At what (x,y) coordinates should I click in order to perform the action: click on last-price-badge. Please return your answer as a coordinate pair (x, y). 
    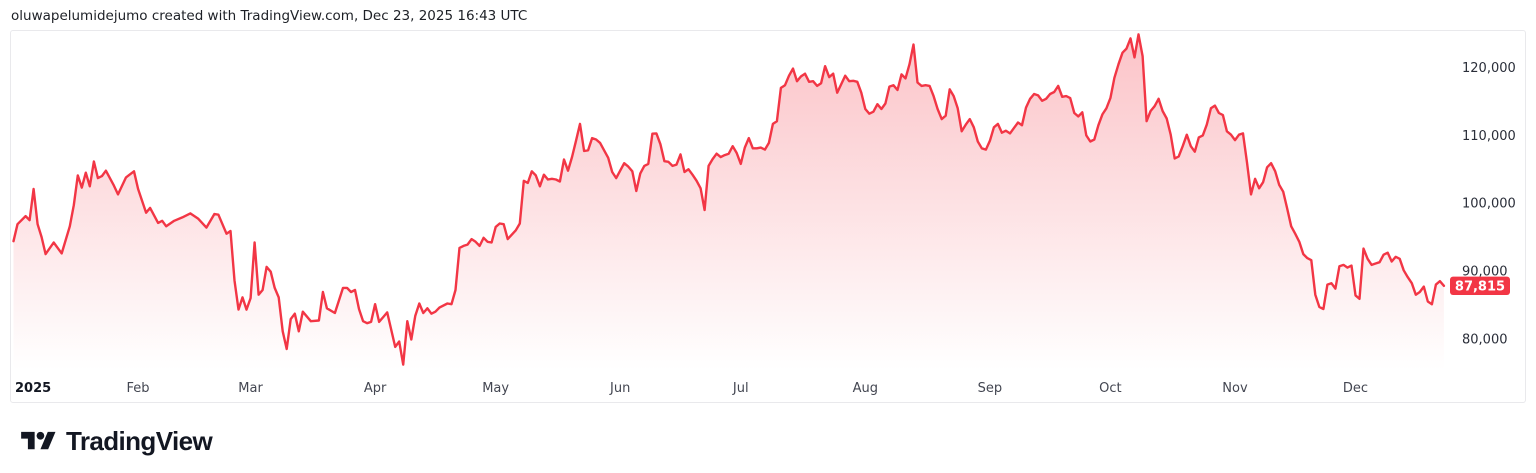
    Looking at the image, I should click on (1480, 286).